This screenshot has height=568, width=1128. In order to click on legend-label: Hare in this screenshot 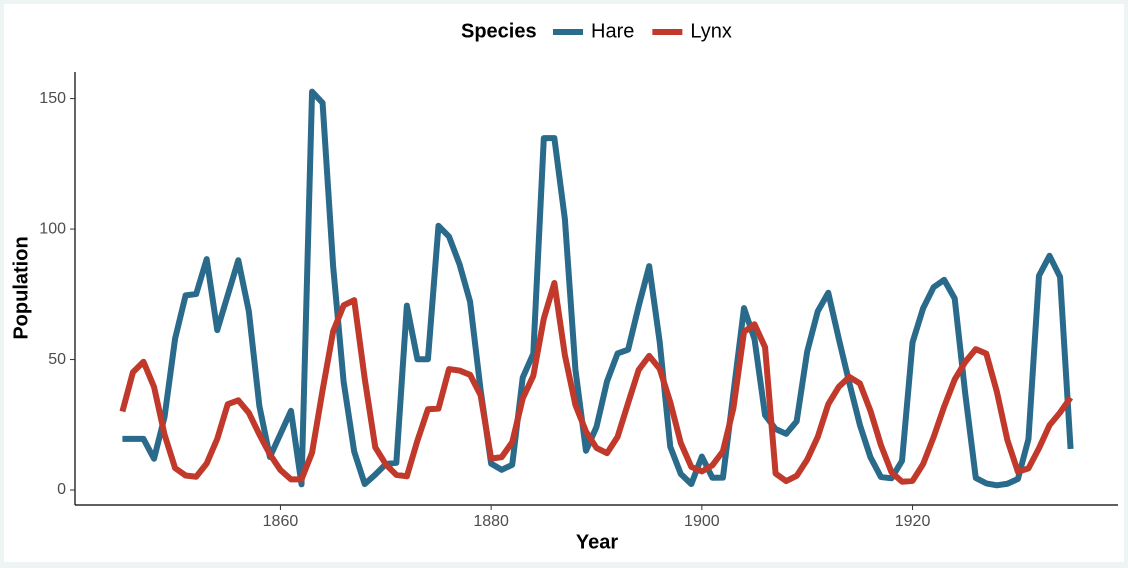, I will do `click(612, 31)`.